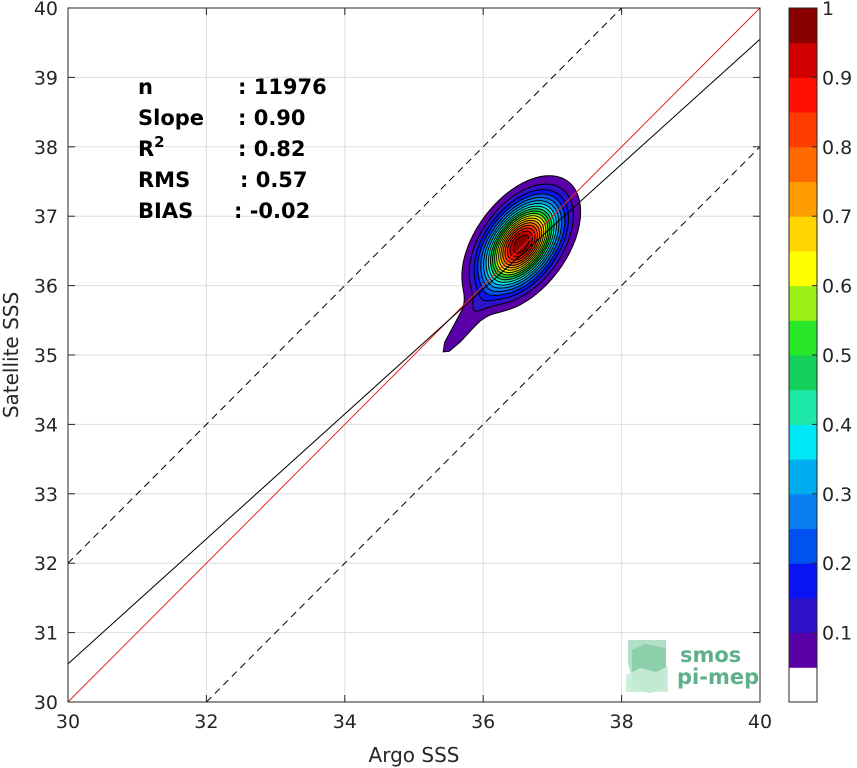 This screenshot has width=857, height=768. I want to click on colorbar-label-3: 0.4, so click(837, 425).